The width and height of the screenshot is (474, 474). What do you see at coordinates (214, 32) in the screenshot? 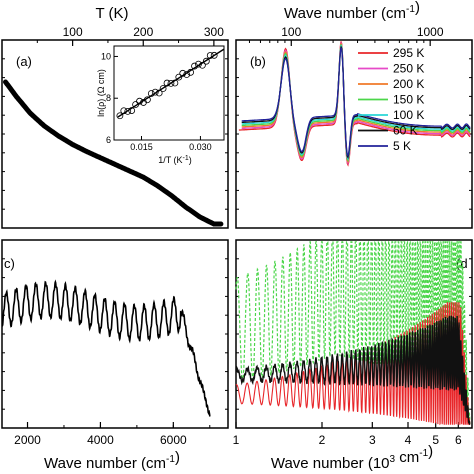
I see `top-tick-label: 300` at bounding box center [214, 32].